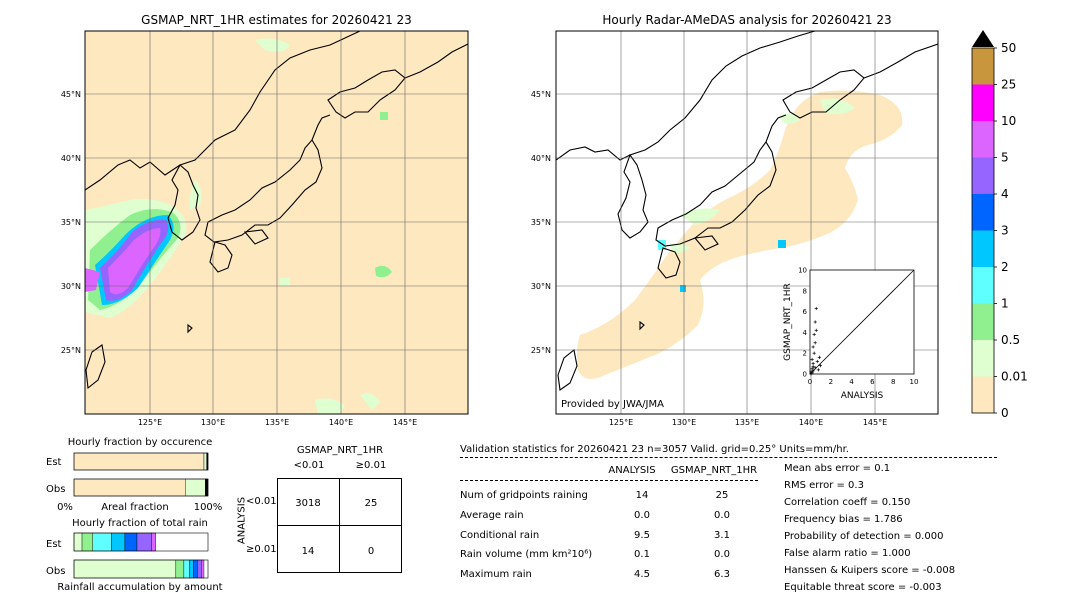  I want to click on occurence-chart-title: Hourly fraction by occurence, so click(140, 442).